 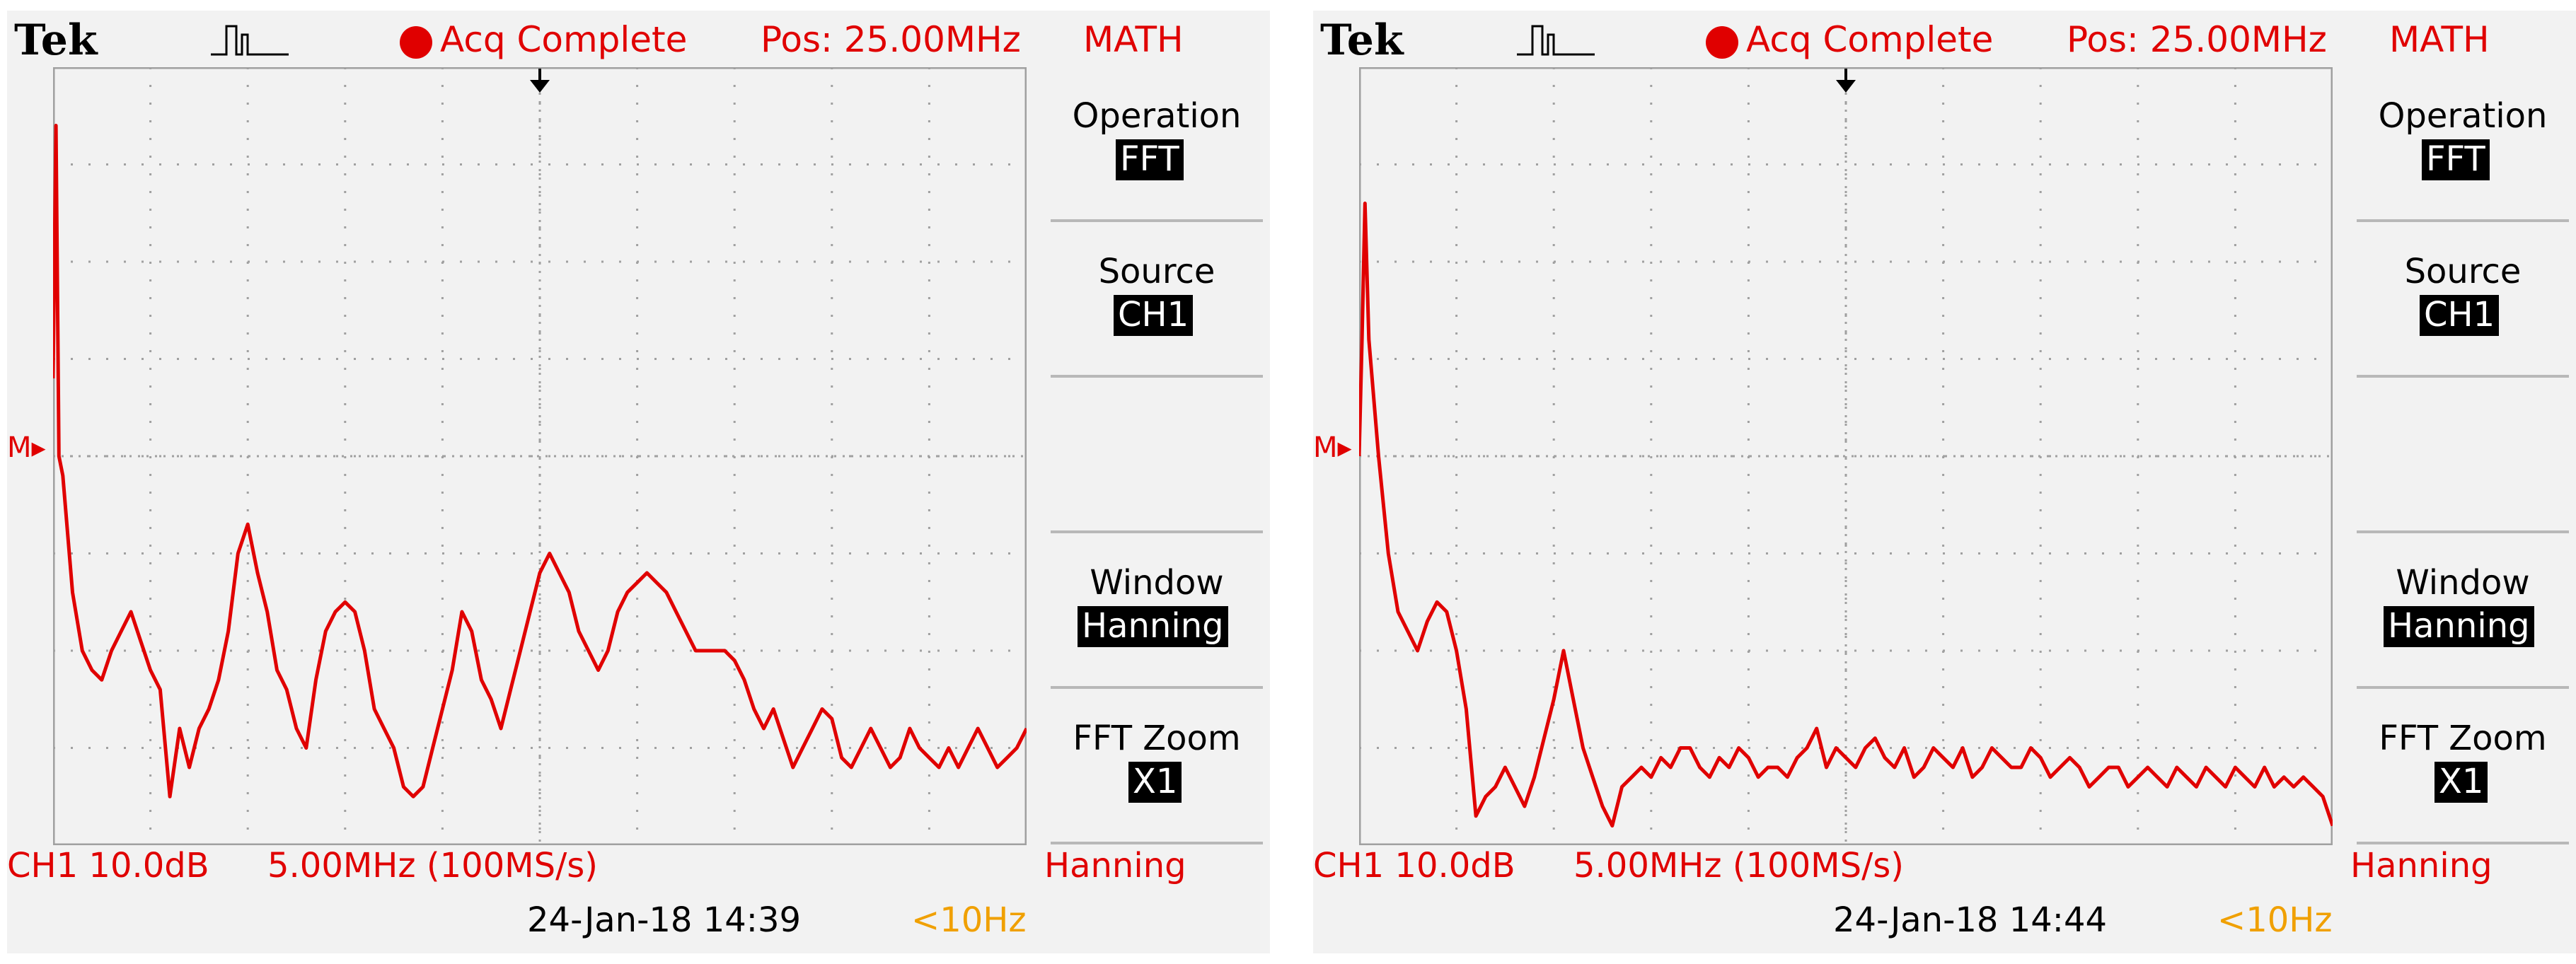 I want to click on datetime-readout: 24-Jan-18 14:44, so click(x=1970, y=920).